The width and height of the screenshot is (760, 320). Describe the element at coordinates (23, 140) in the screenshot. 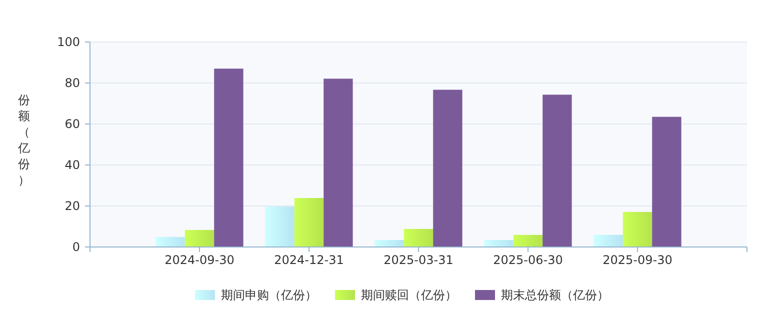

I see `y-axis-title: 份额（亿份）` at that location.